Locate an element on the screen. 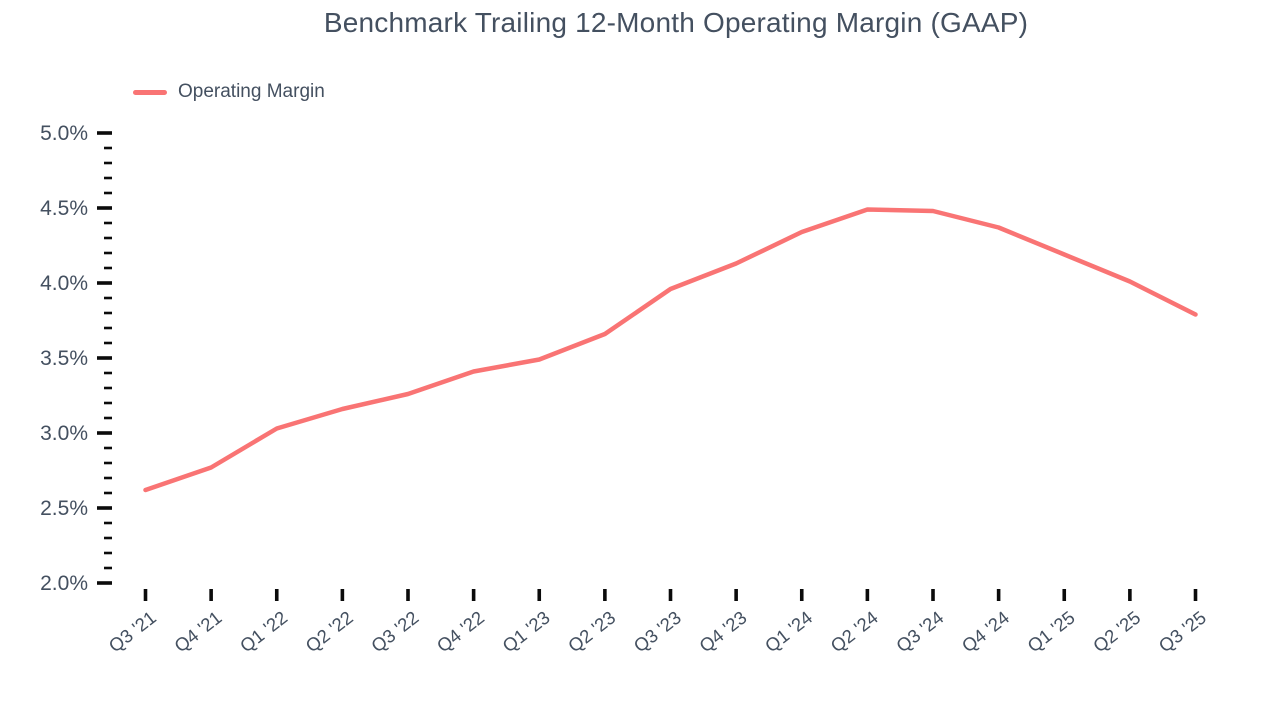  x-axis-tick-label: Q2 '24 is located at coordinates (853, 632).